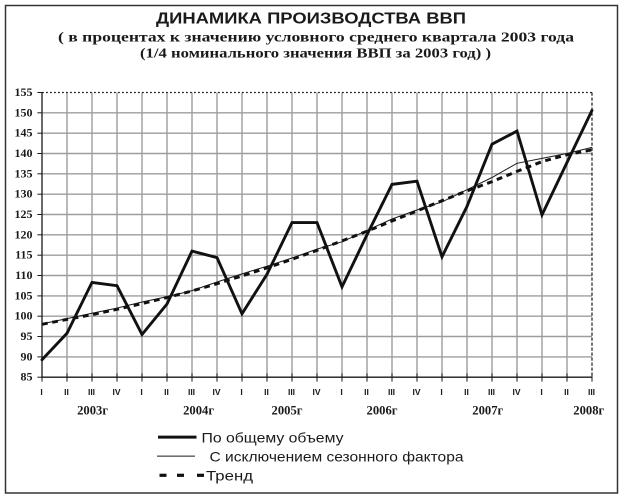 This screenshot has height=499, width=624. Describe the element at coordinates (24, 173) in the screenshot. I see `svg-text: 135` at that location.